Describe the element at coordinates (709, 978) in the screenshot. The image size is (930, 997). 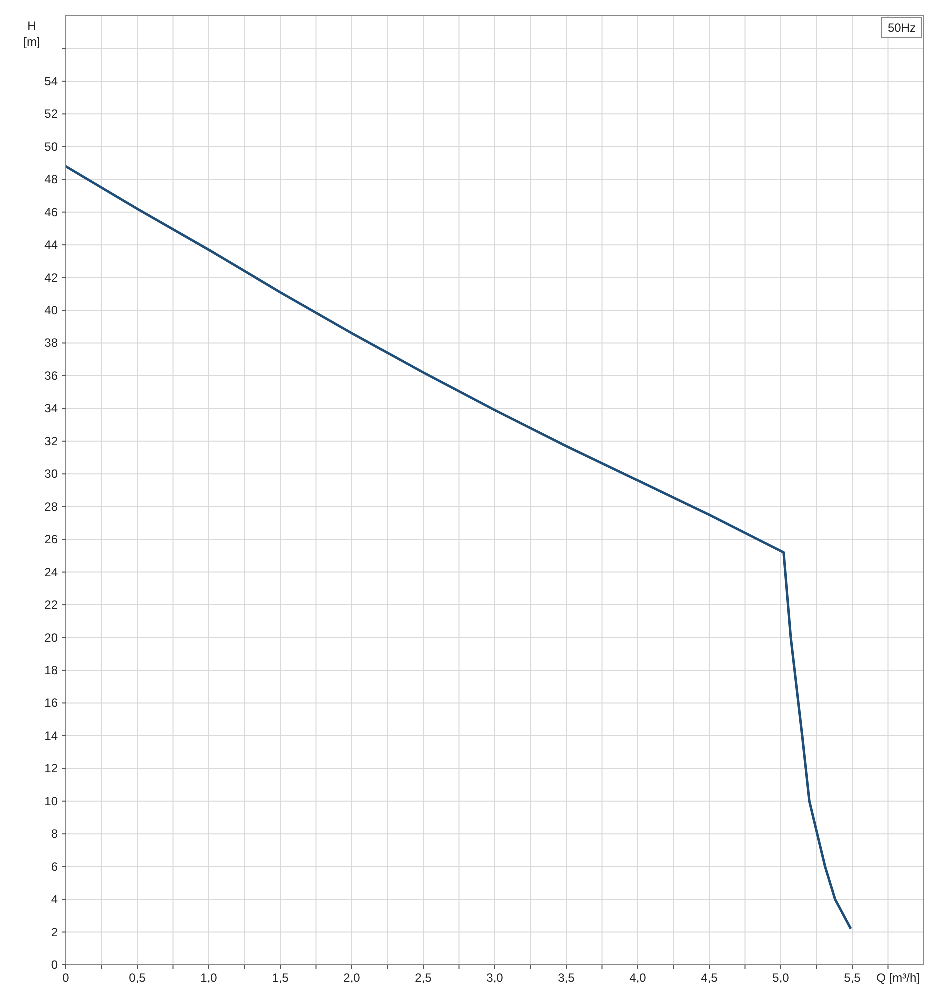
I see `x-tick-label: 4,5` at that location.